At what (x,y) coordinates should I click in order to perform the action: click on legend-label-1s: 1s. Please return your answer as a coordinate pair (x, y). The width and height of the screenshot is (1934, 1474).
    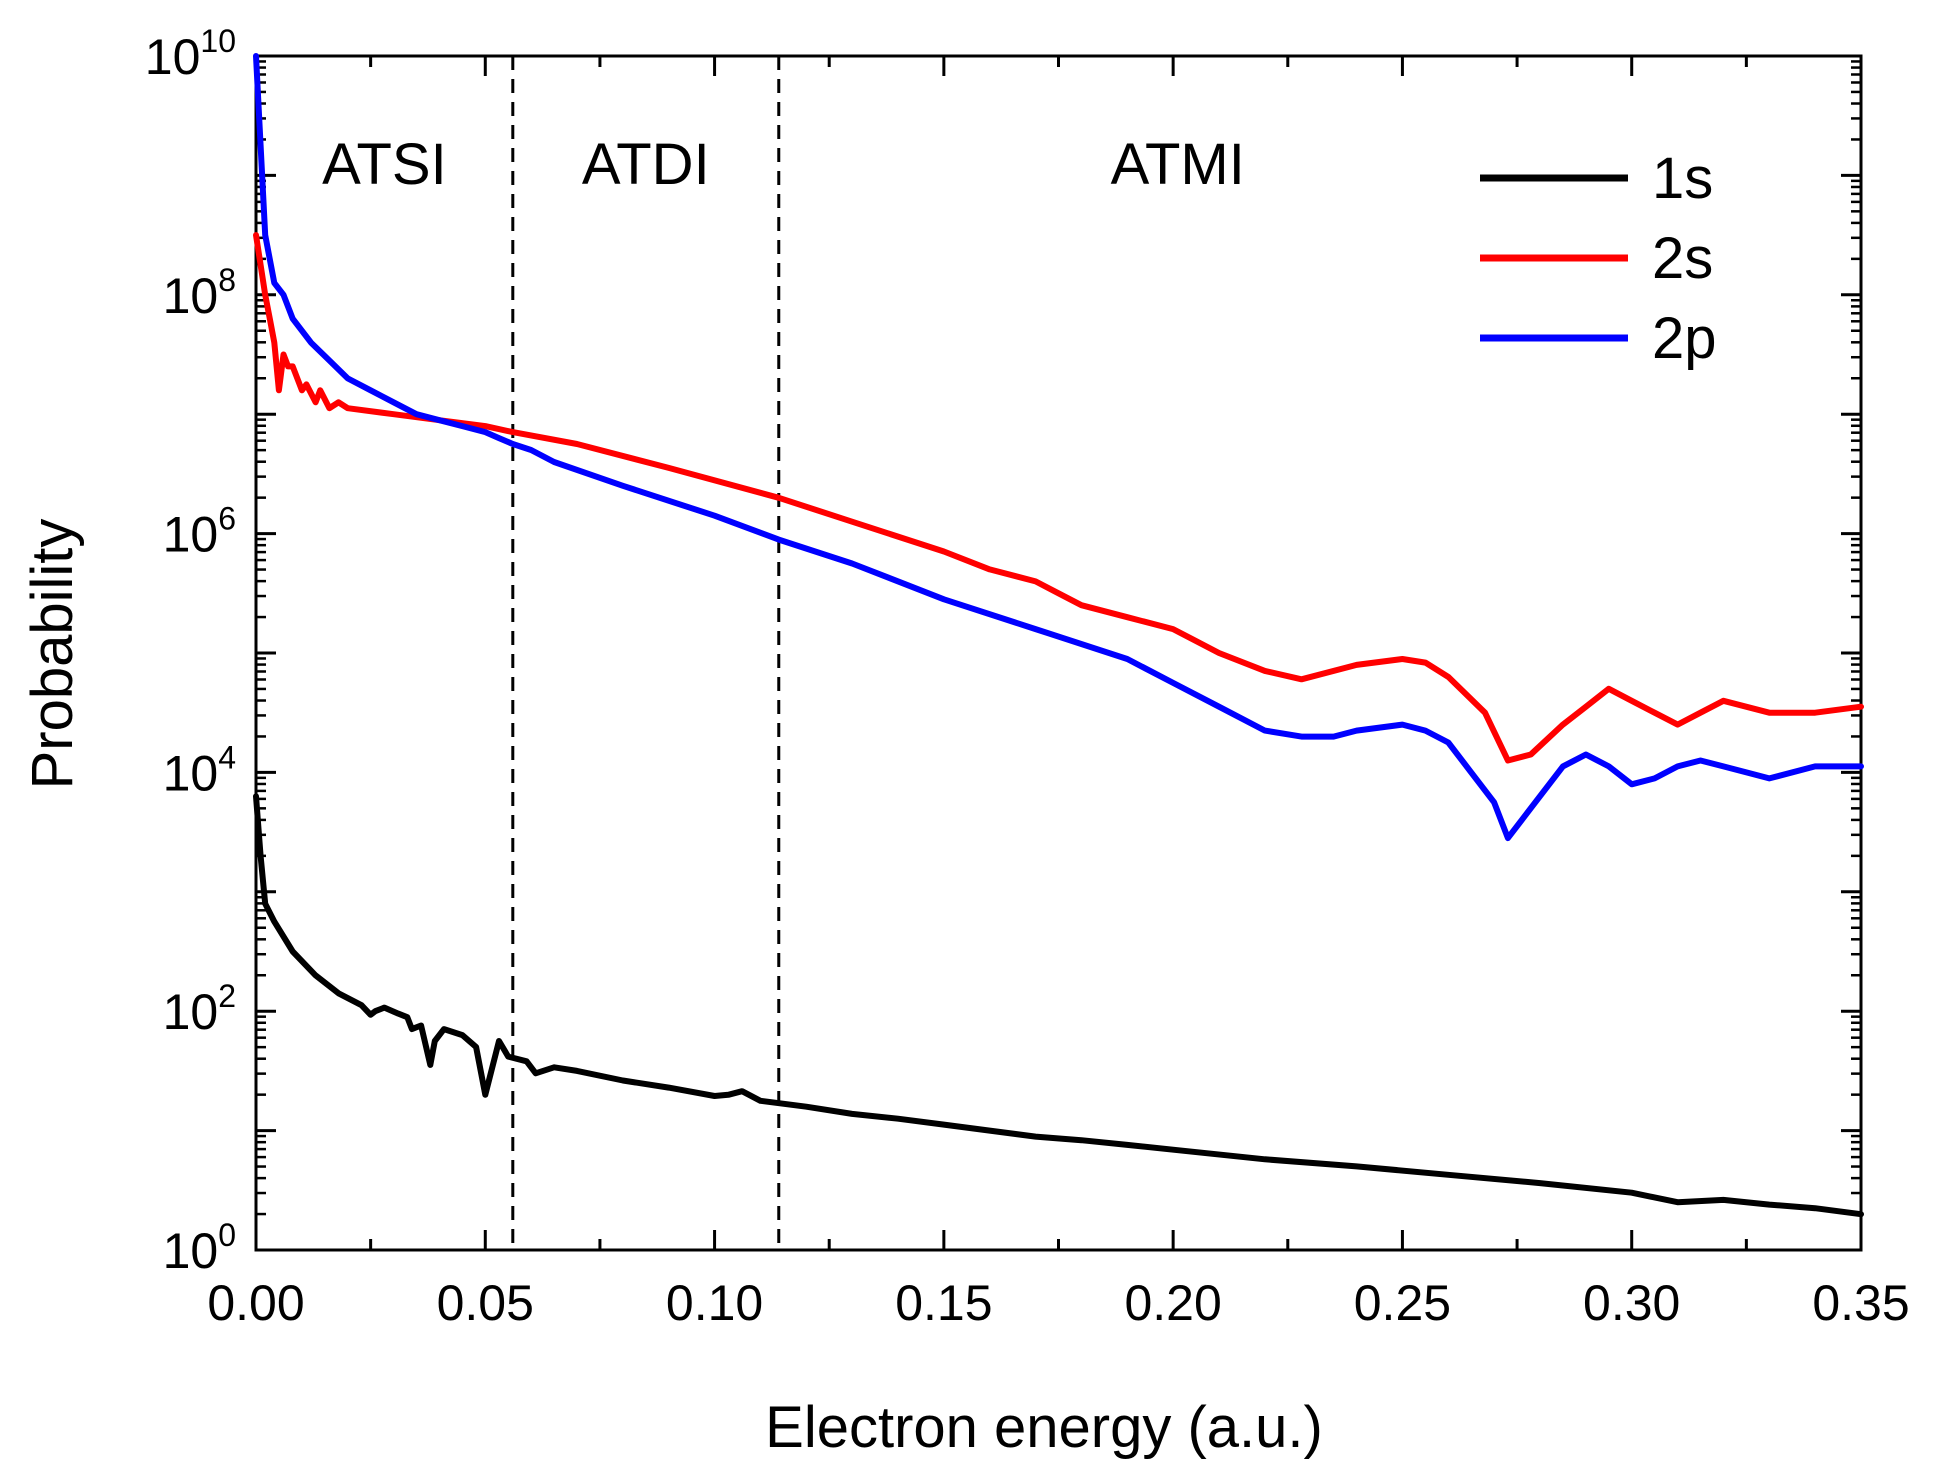
    Looking at the image, I should click on (1682, 178).